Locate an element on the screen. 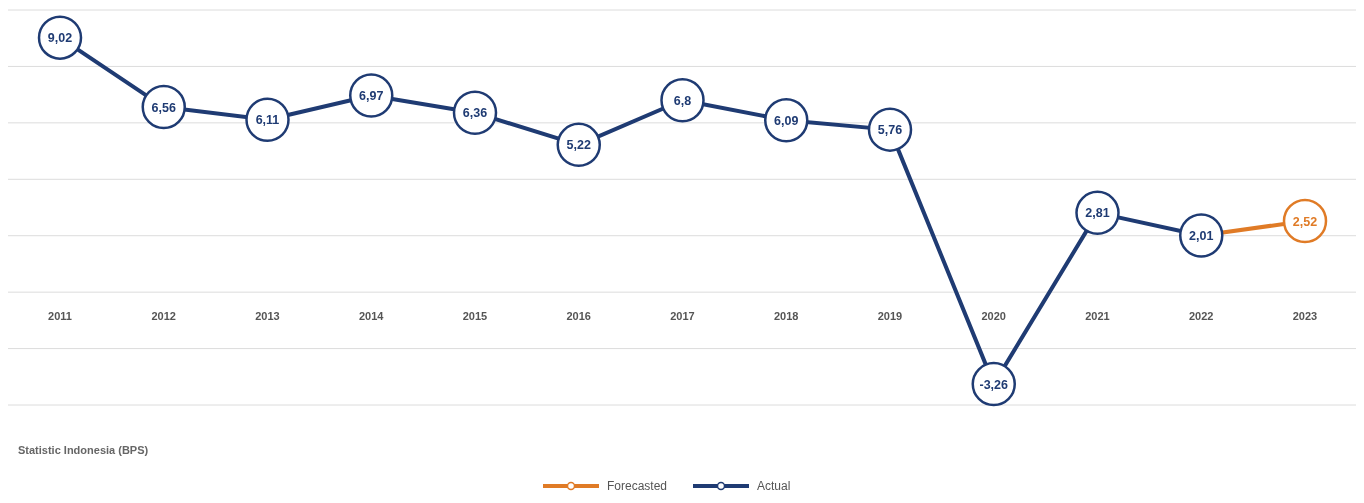 The image size is (1364, 503). data-label: 6,36 is located at coordinates (475, 113).